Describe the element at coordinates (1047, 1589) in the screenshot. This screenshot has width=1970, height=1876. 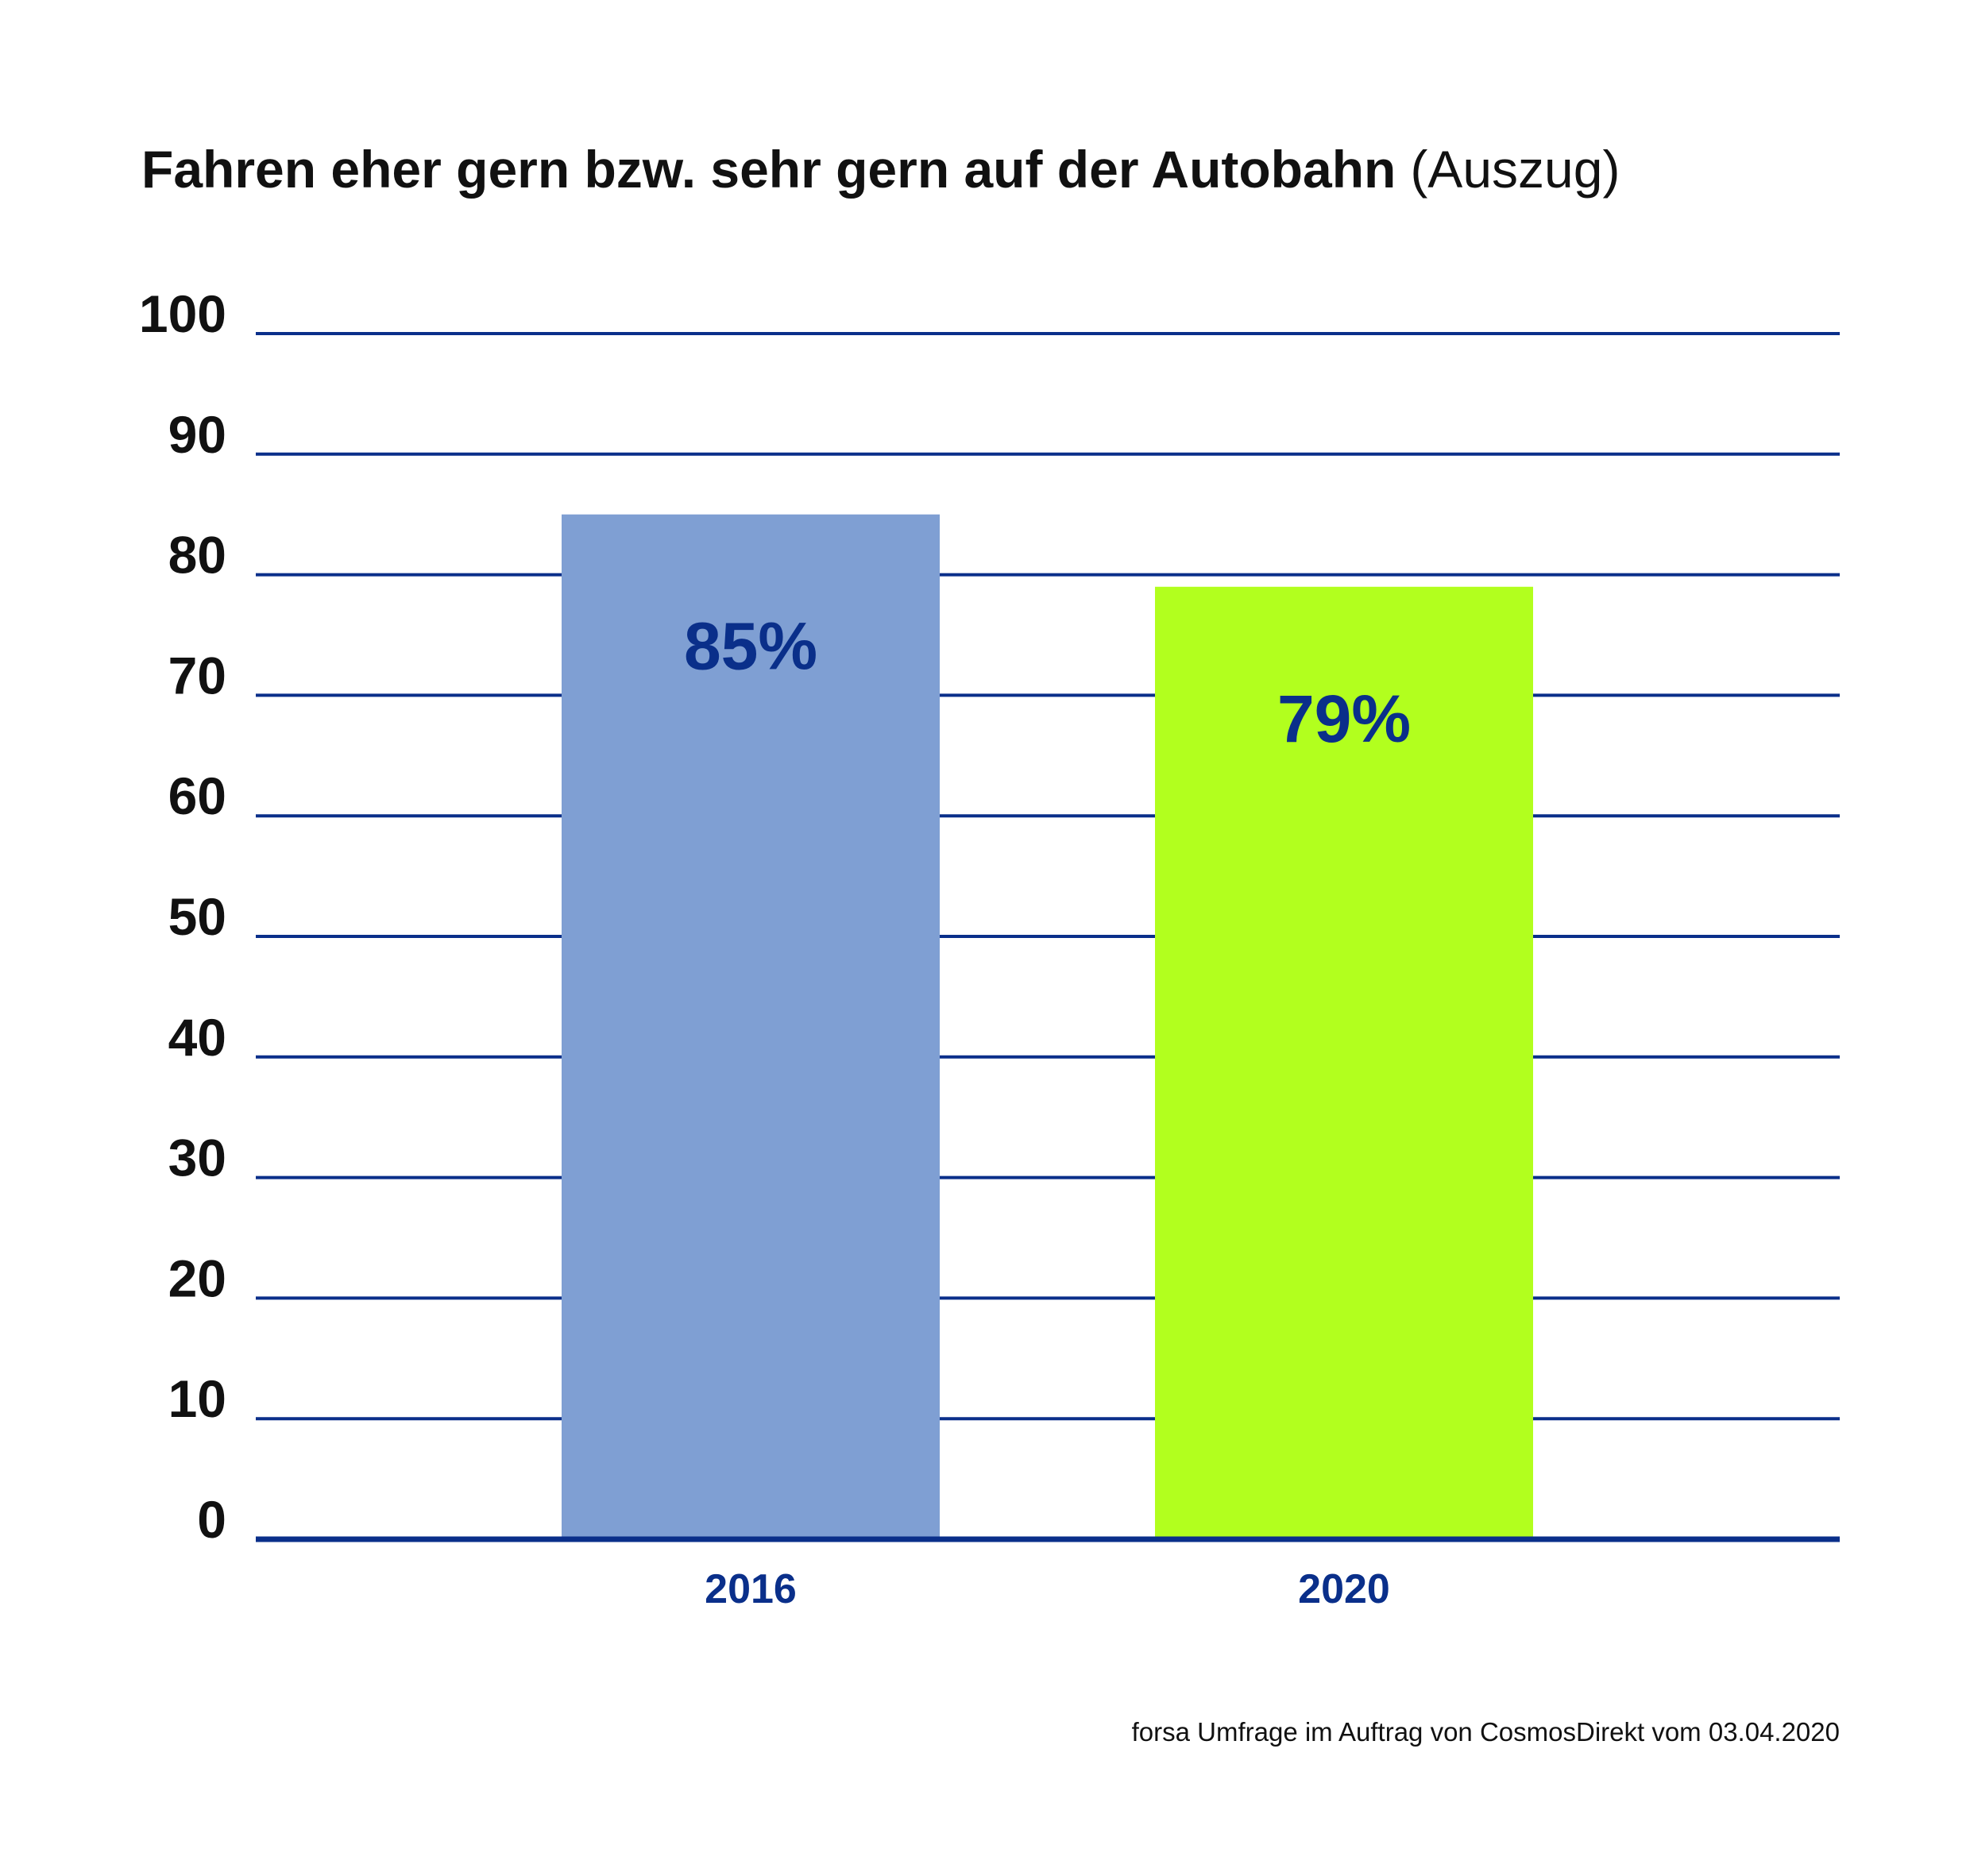
I see `x-axis-categories: 2016 2020` at that location.